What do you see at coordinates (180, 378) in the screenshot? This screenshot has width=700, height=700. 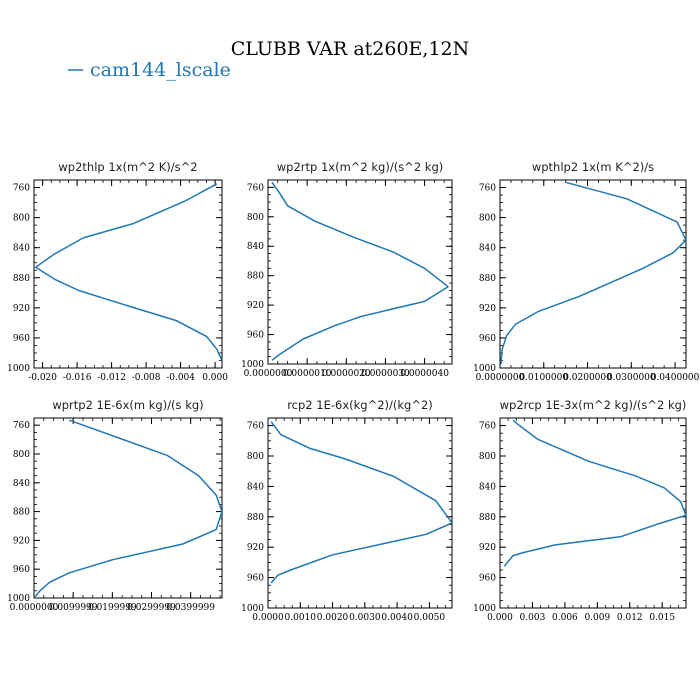 I see `x-tick-label: -0.004` at bounding box center [180, 378].